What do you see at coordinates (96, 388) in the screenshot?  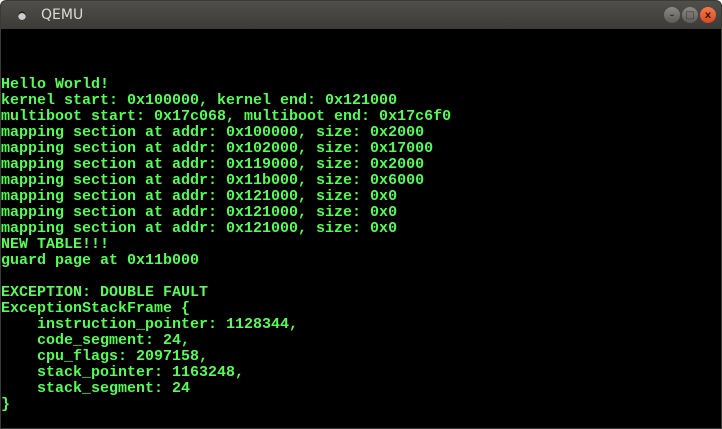 I see `console-line: stack_segment: 24` at bounding box center [96, 388].